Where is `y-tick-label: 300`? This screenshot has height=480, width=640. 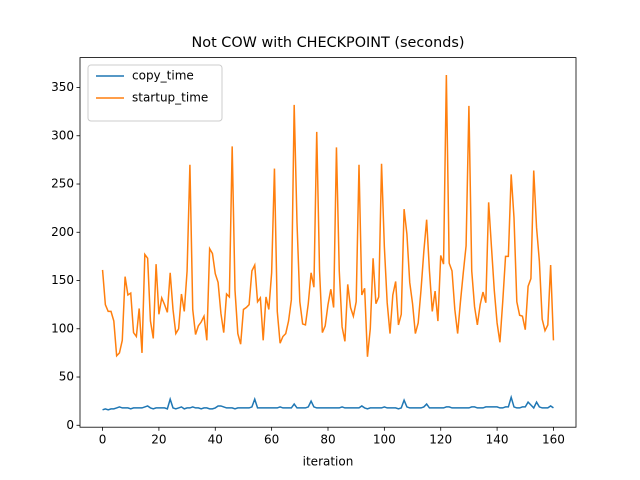
y-tick-label: 300 is located at coordinates (62, 135).